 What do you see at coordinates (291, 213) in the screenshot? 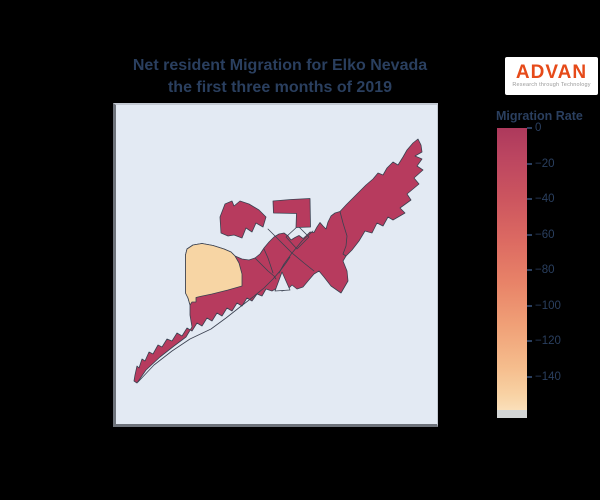
I see `map-region-north-enclave-east` at bounding box center [291, 213].